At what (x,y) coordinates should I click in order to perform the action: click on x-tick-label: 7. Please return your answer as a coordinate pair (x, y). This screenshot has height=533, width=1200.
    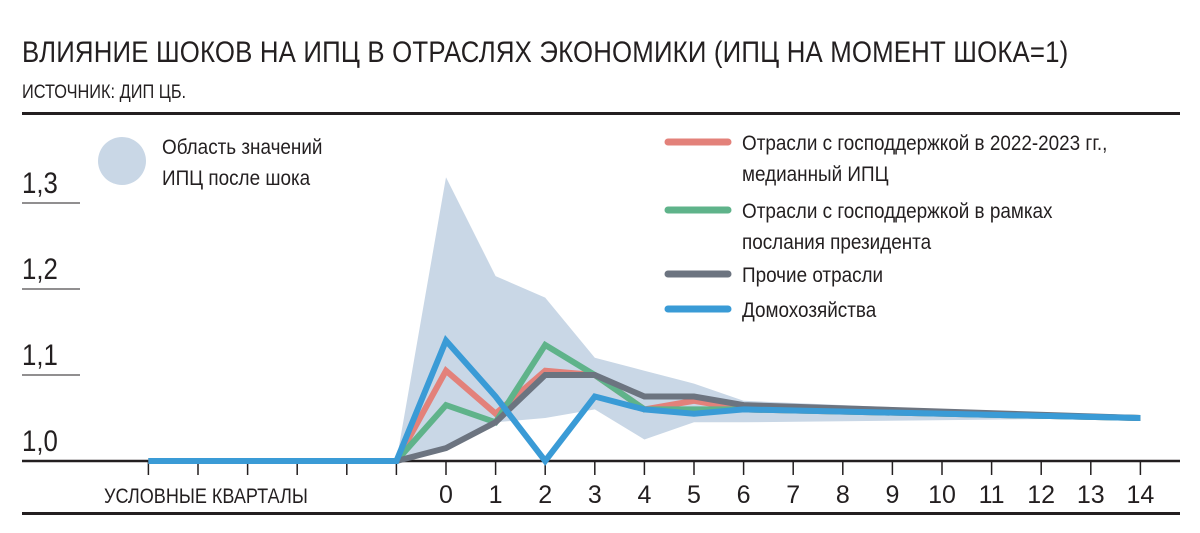
    Looking at the image, I should click on (793, 495).